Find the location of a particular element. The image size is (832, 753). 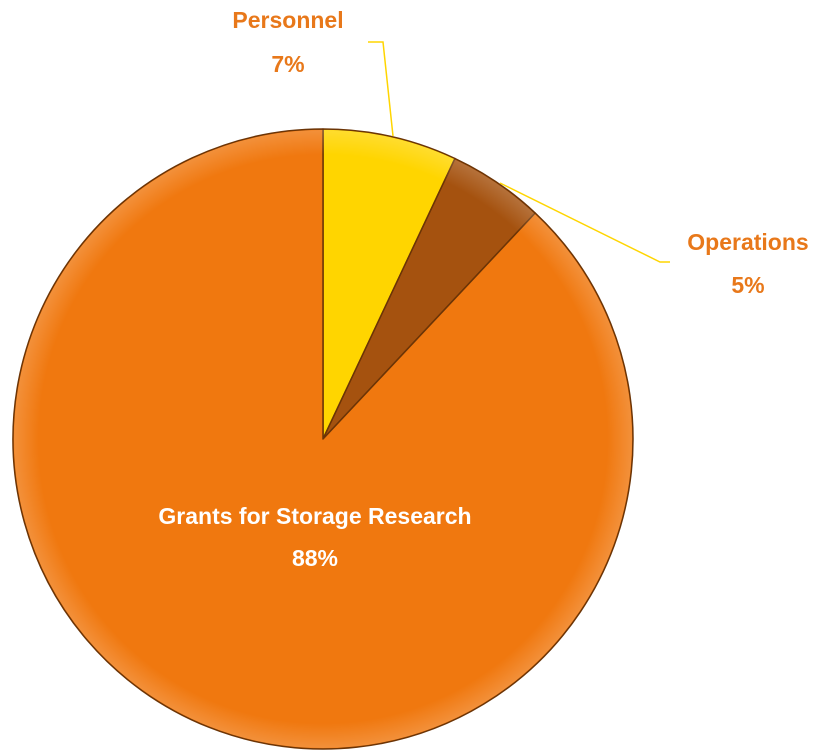

category-label: Grants for Storage Research is located at coordinates (314, 516).